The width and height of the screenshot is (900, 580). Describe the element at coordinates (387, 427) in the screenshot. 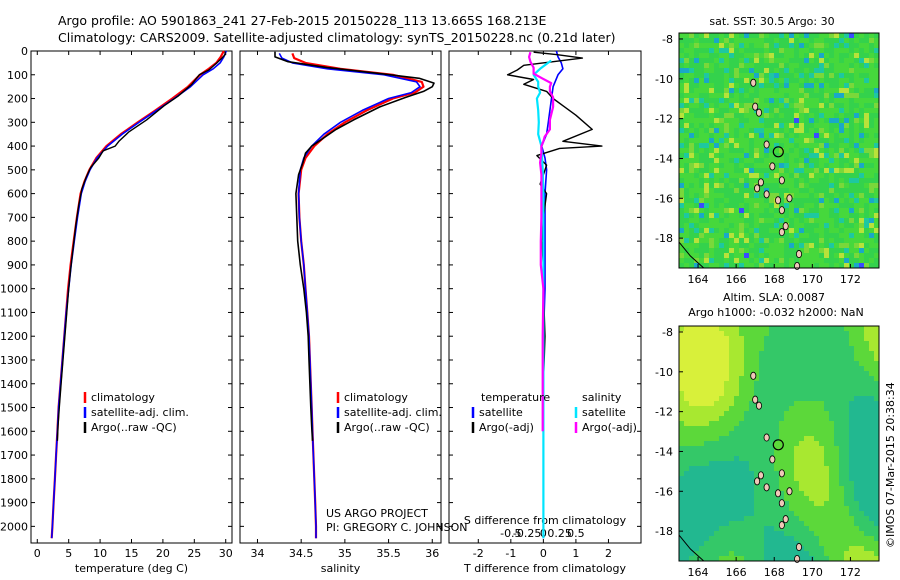

I see `salinity-legend-item-label: Argo(..raw -QC)` at that location.